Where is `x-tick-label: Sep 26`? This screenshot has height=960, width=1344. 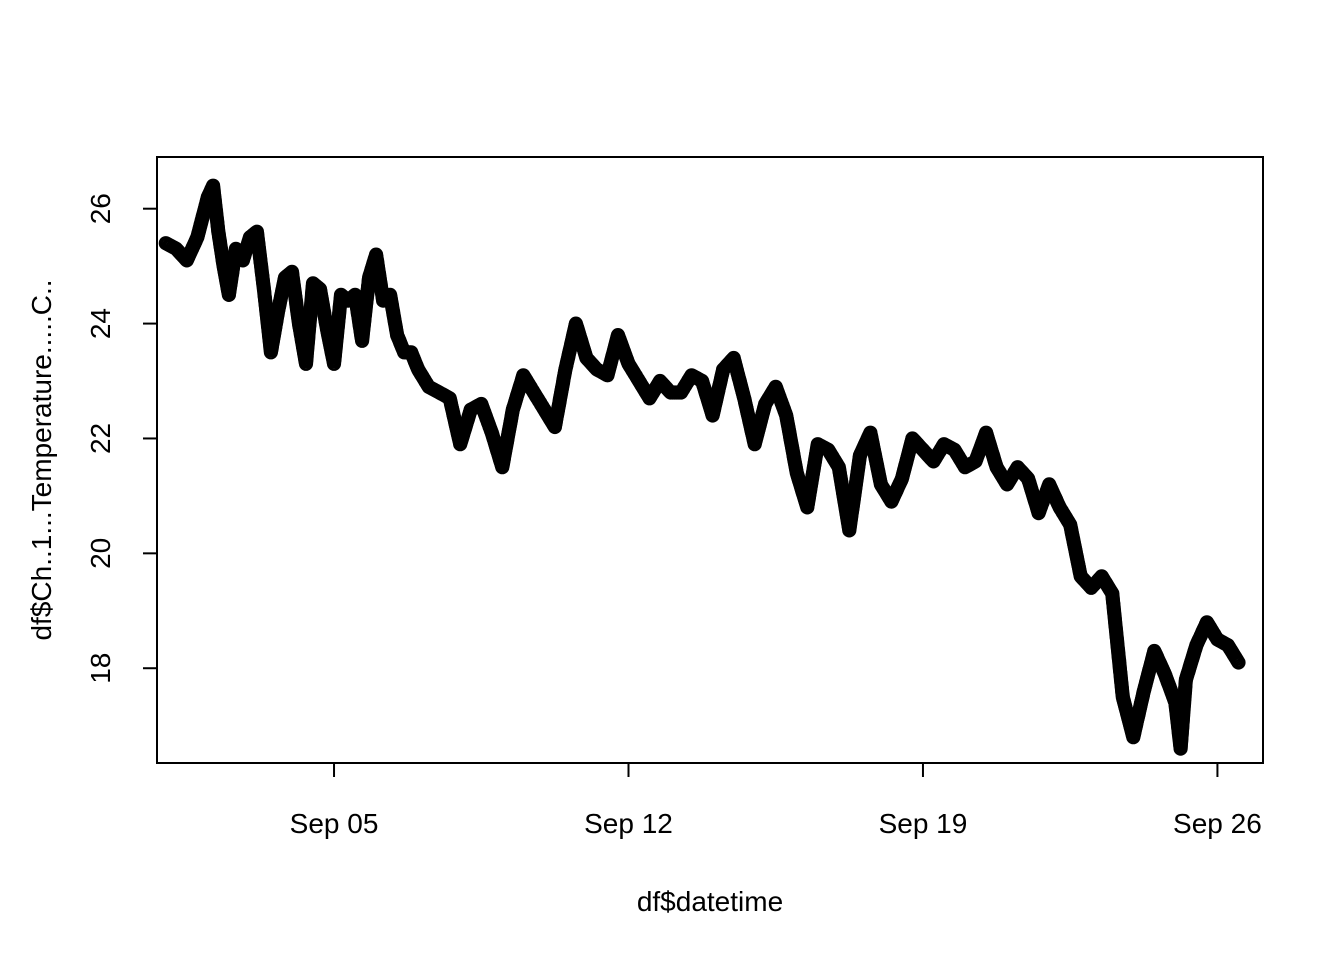 x-tick-label: Sep 26 is located at coordinates (1217, 823).